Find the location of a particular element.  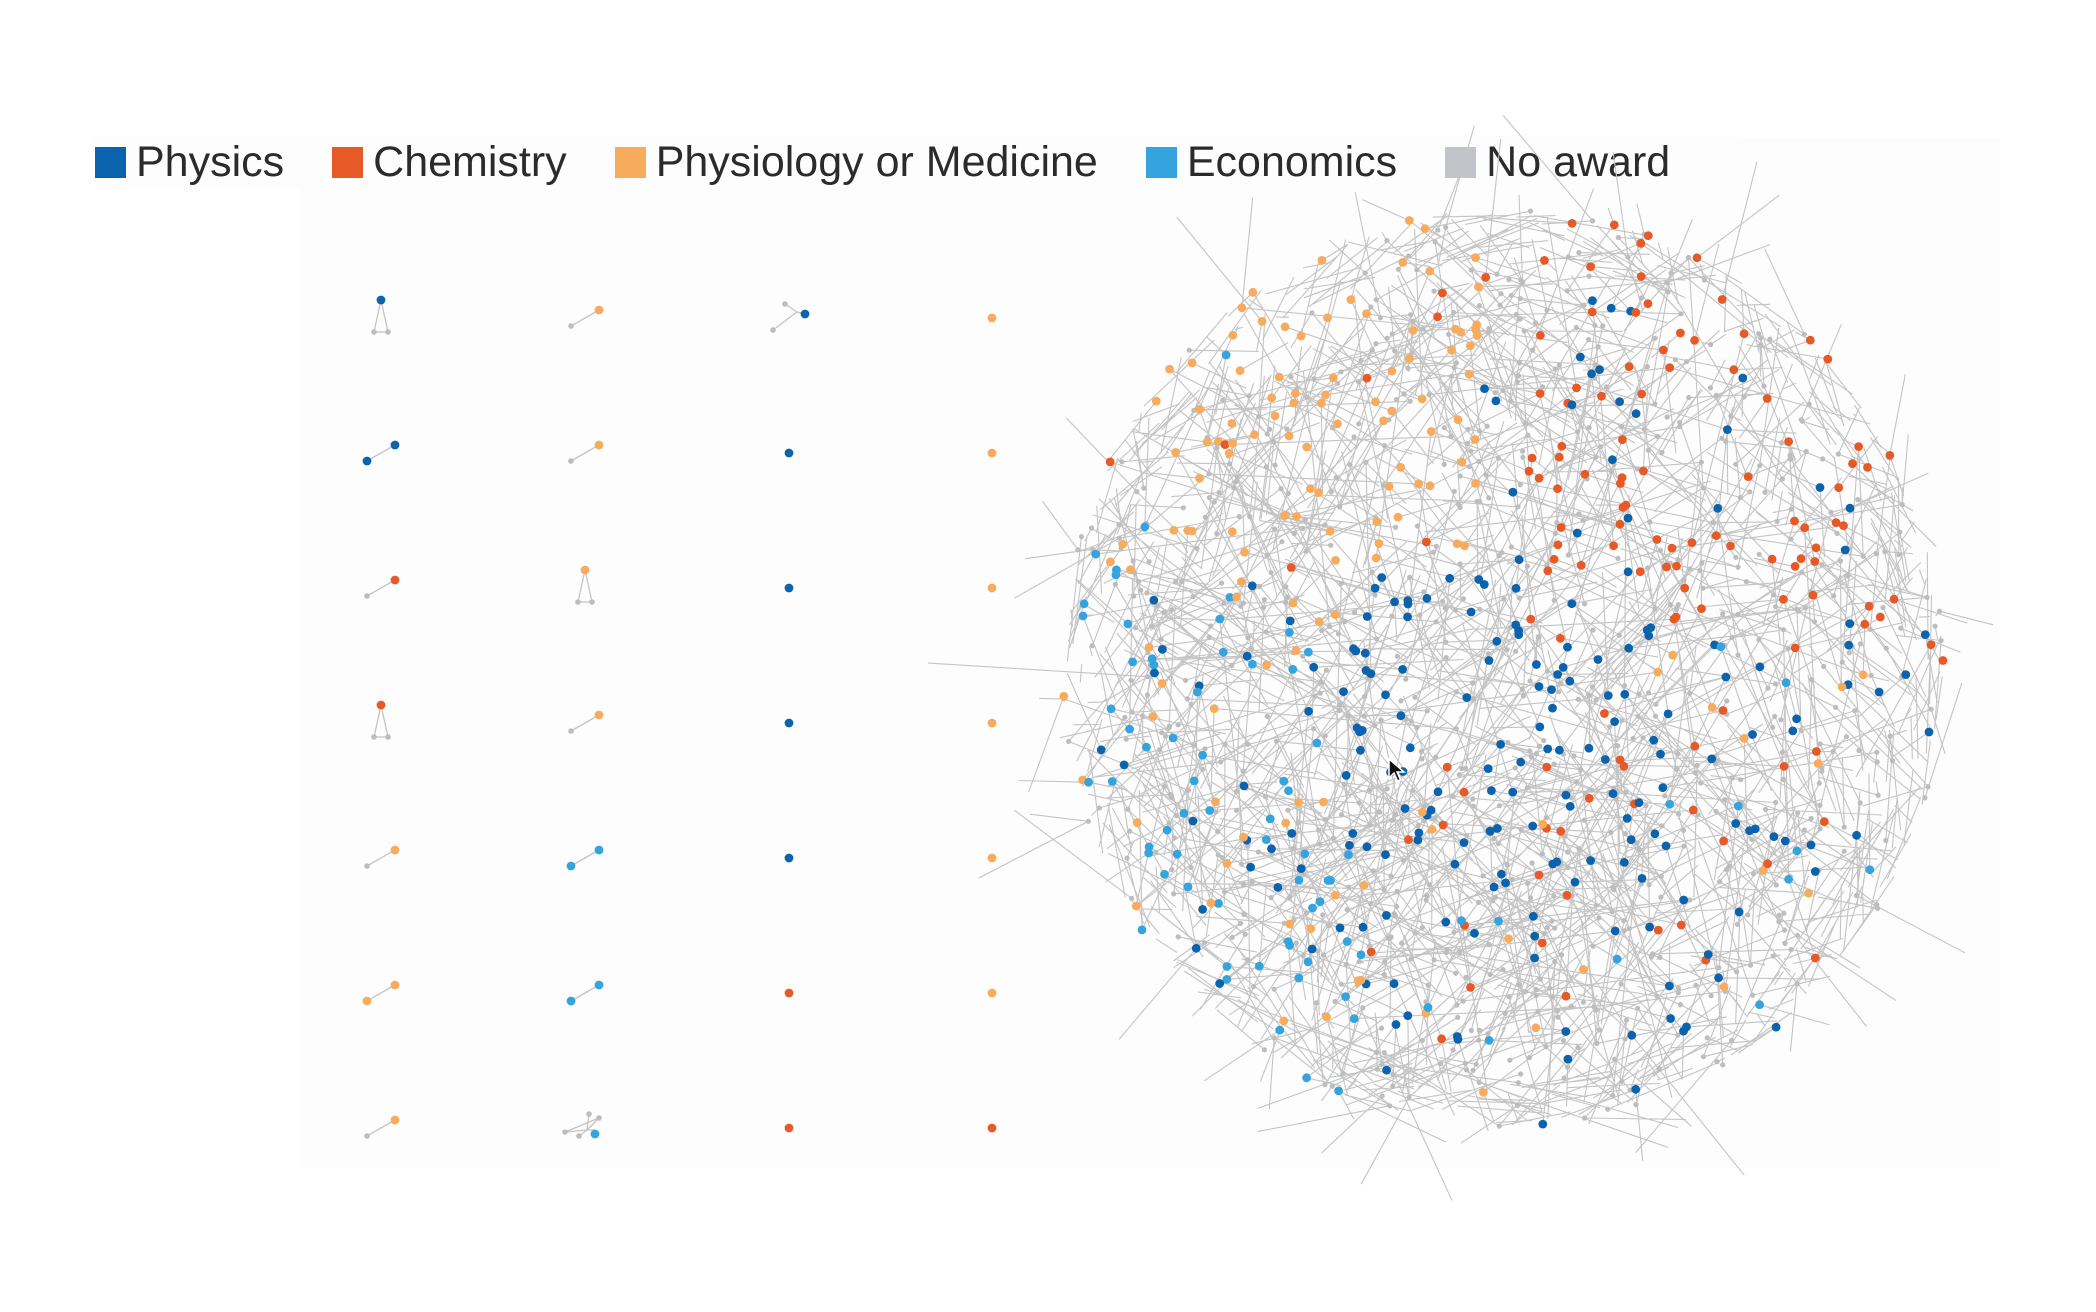

legend-label: Physics is located at coordinates (210, 162).